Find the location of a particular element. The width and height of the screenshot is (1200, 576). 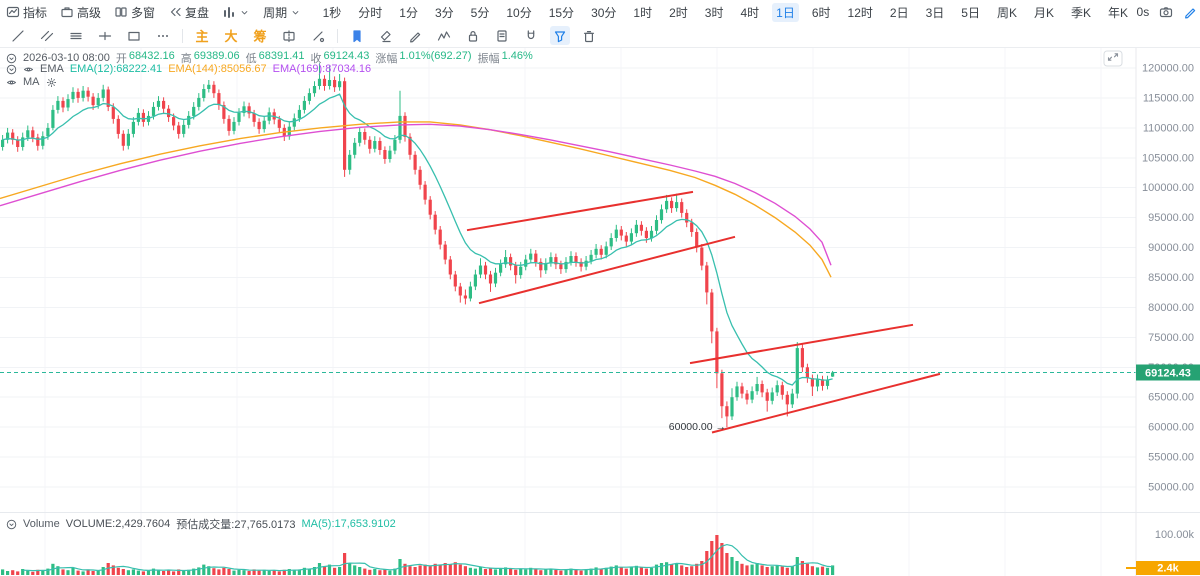

camera-icon is located at coordinates (1166, 12).